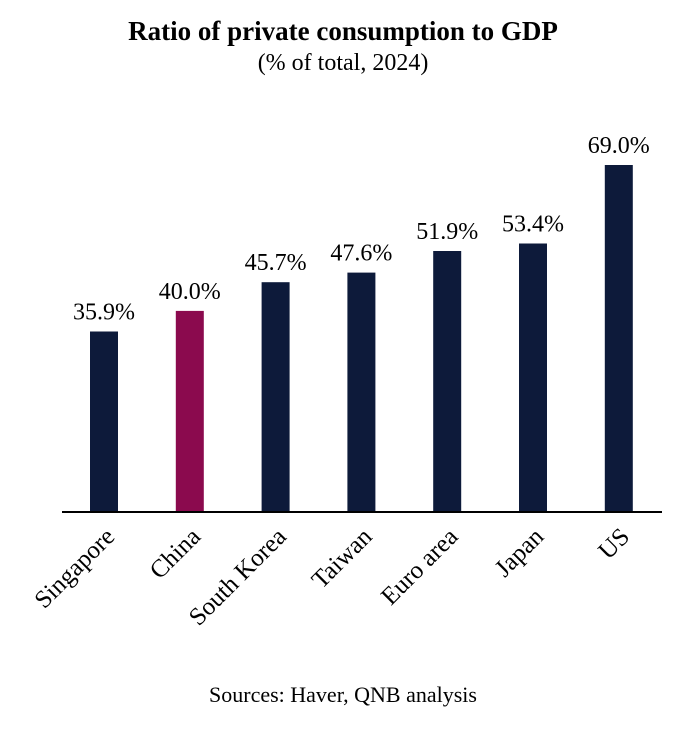 The image size is (686, 735). Describe the element at coordinates (343, 31) in the screenshot. I see `chart-title: Ratio of private consumption to GDP` at that location.